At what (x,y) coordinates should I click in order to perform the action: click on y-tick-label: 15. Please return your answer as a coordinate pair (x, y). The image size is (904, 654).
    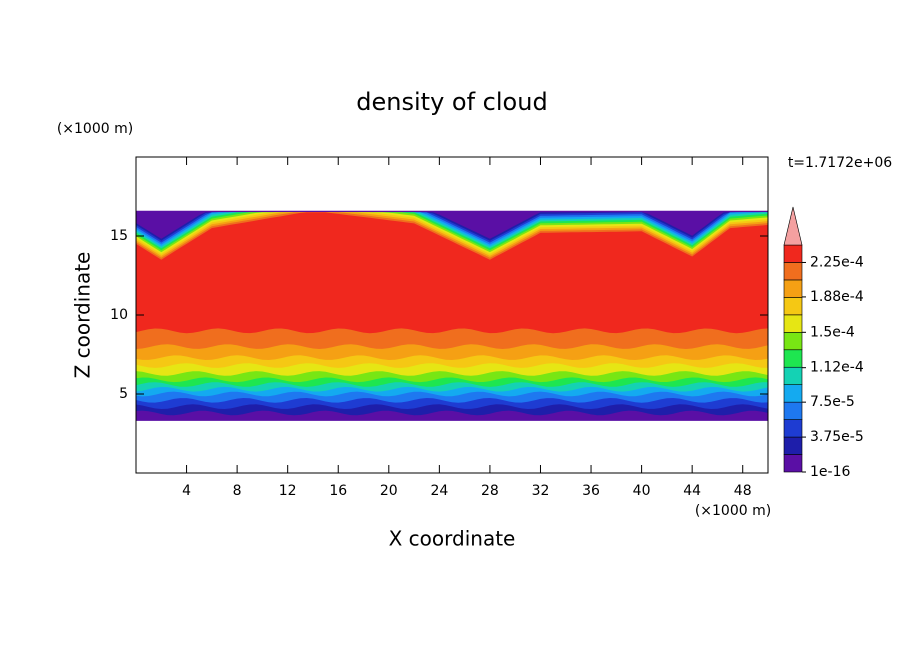
    Looking at the image, I should click on (119, 236).